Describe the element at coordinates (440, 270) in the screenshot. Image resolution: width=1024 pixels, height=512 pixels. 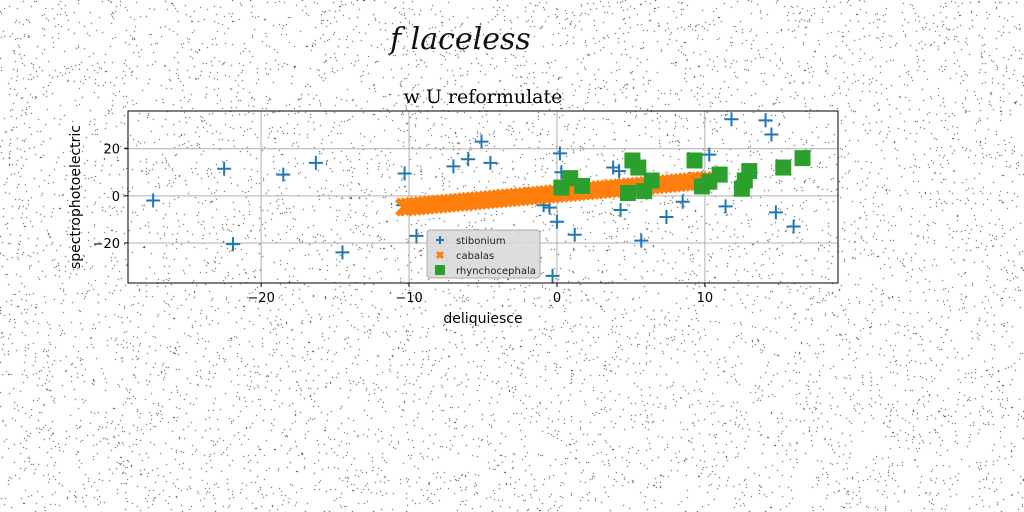
I see `legend-marker-rhynchocephala` at that location.